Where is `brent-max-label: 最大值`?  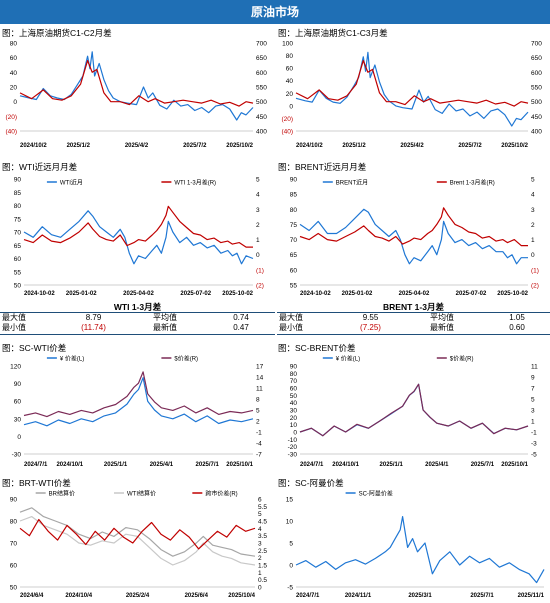 brent-max-label: 最大值 is located at coordinates (291, 317).